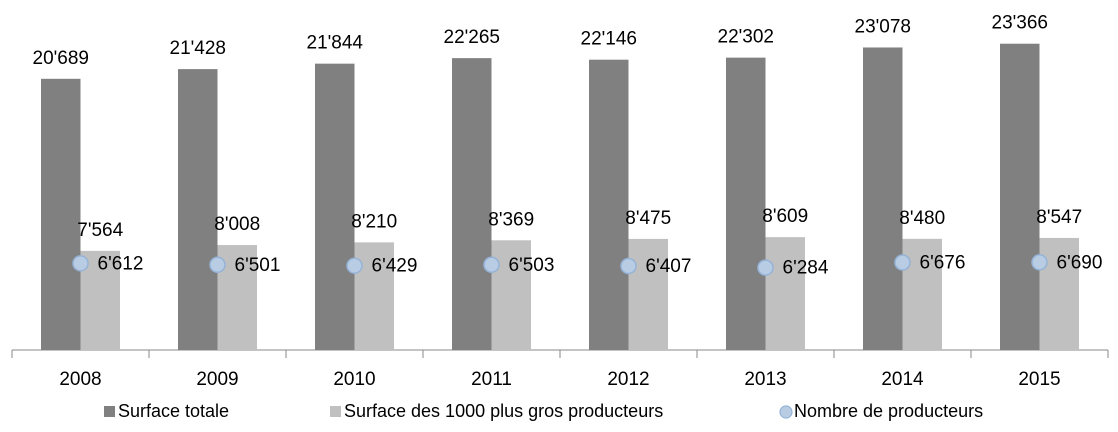  Describe the element at coordinates (173, 411) in the screenshot. I see `legend-label: Surface totale` at that location.